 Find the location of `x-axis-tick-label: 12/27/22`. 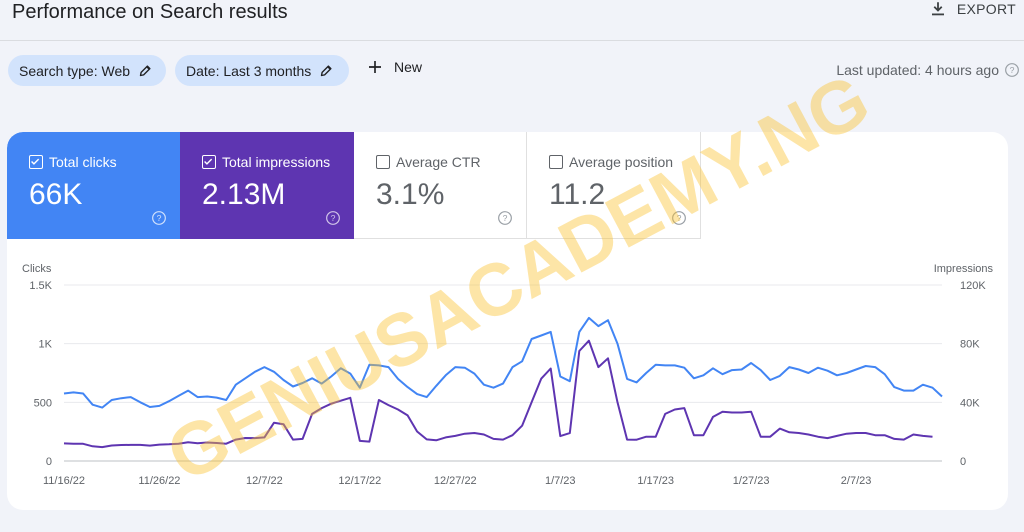

x-axis-tick-label: 12/27/22 is located at coordinates (455, 481).